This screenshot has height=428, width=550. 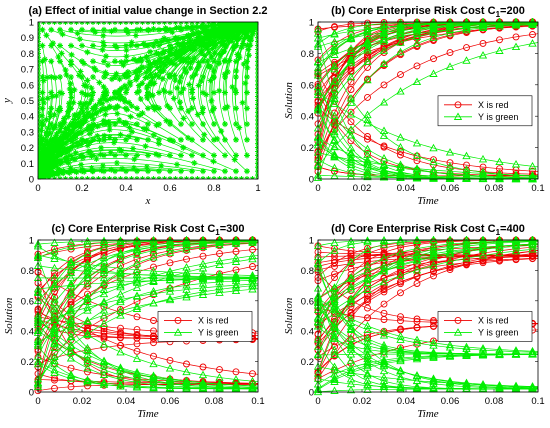 I want to click on y-tick-label: 0.4, so click(x=307, y=117).